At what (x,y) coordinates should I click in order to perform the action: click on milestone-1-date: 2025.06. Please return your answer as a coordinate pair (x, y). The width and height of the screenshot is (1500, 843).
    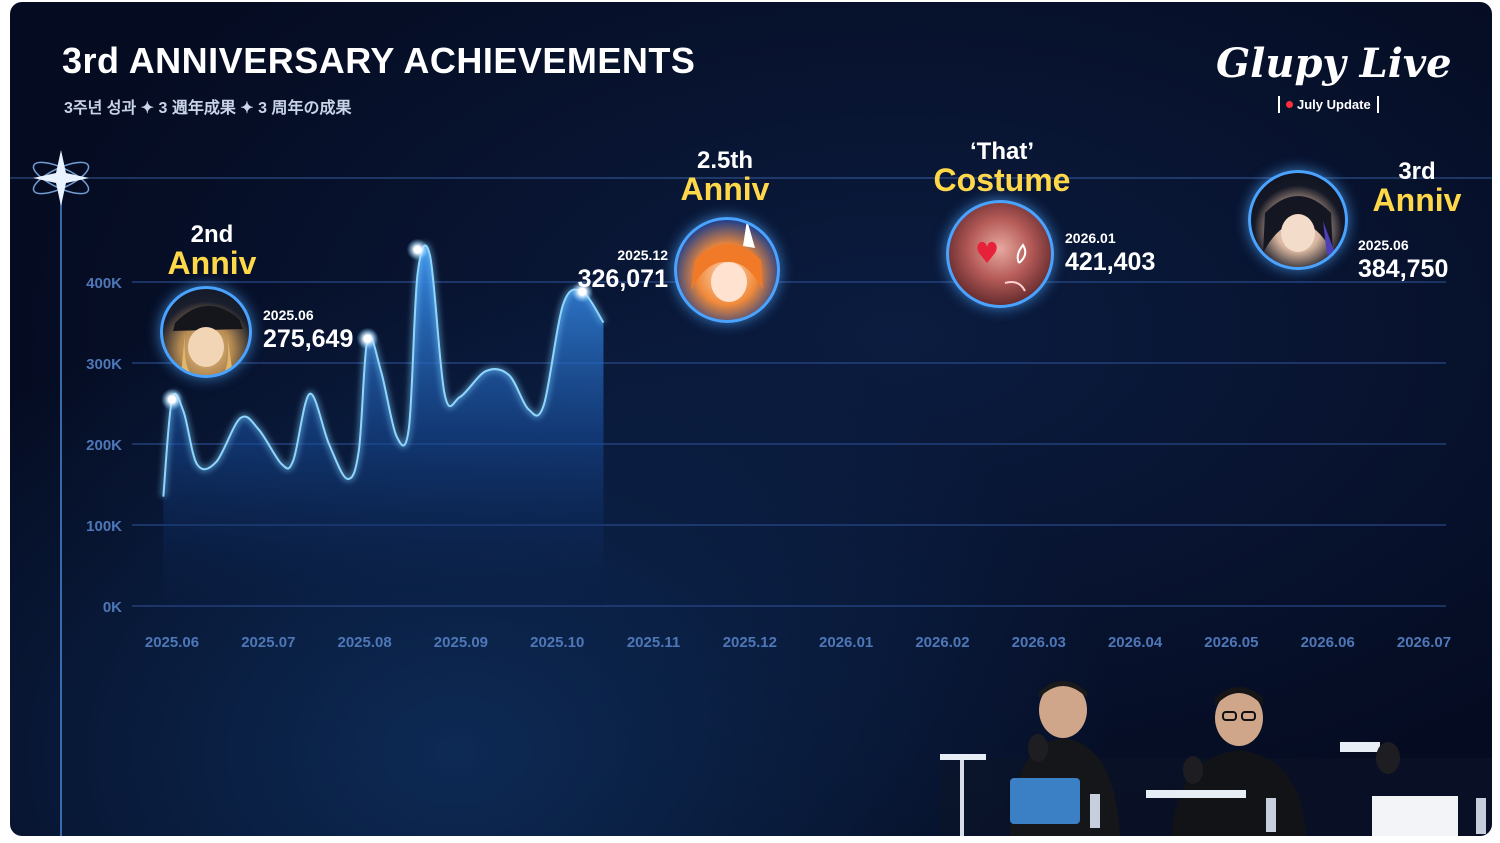
    Looking at the image, I should click on (288, 315).